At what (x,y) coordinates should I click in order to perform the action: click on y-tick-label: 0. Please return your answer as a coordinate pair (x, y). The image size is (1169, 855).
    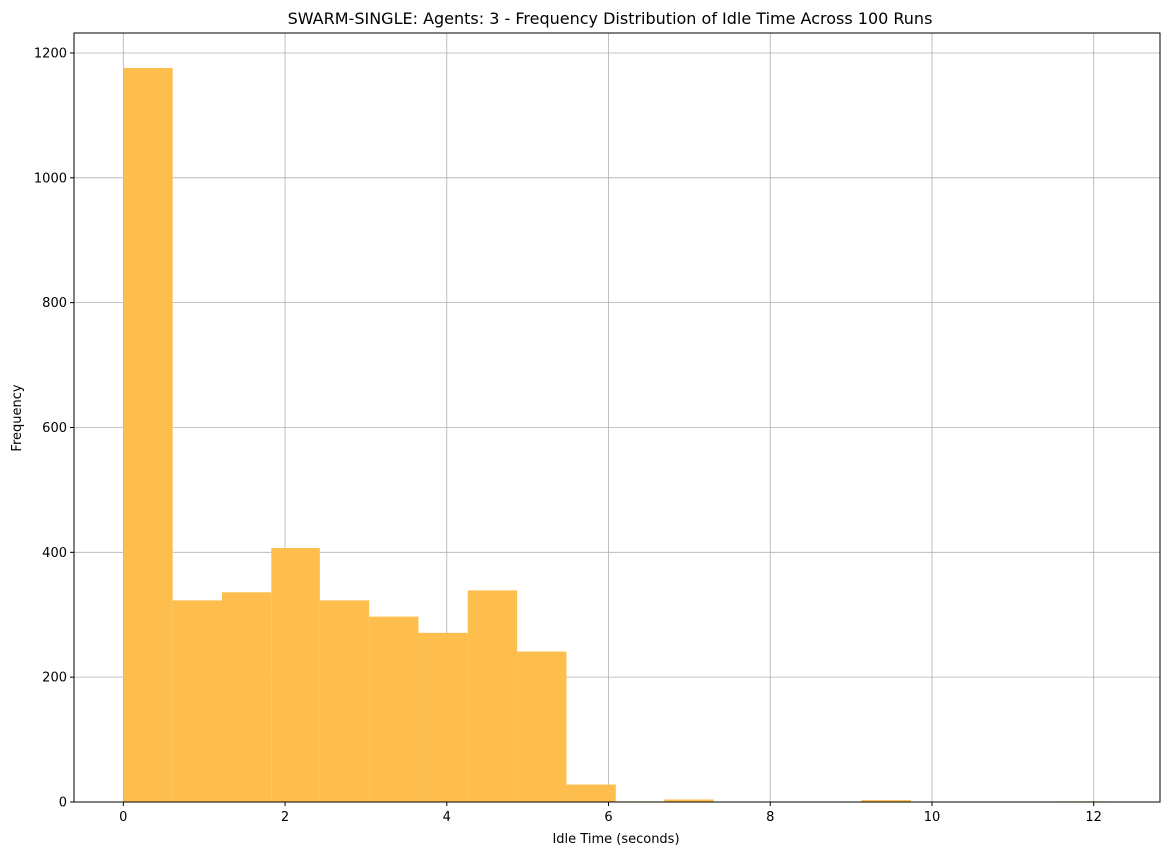
    Looking at the image, I should click on (63, 803).